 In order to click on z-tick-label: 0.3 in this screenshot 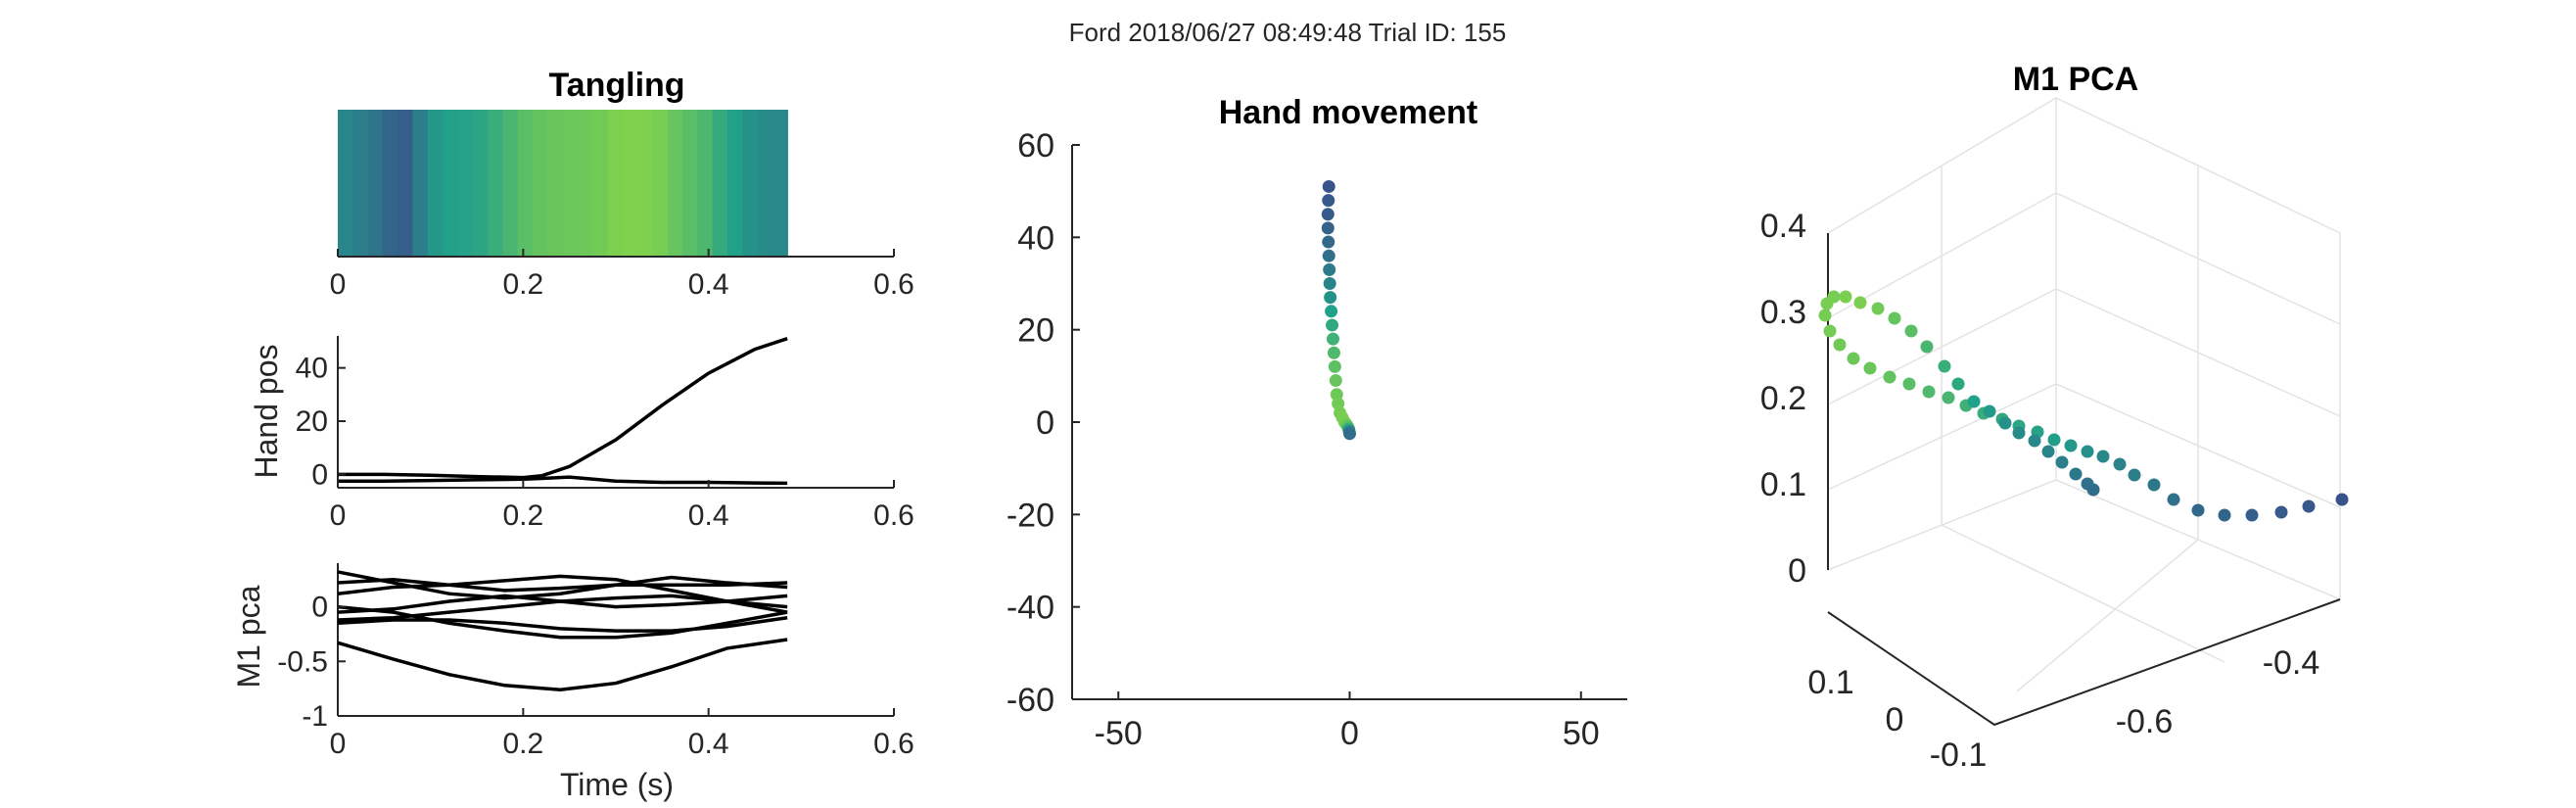, I will do `click(1783, 312)`.